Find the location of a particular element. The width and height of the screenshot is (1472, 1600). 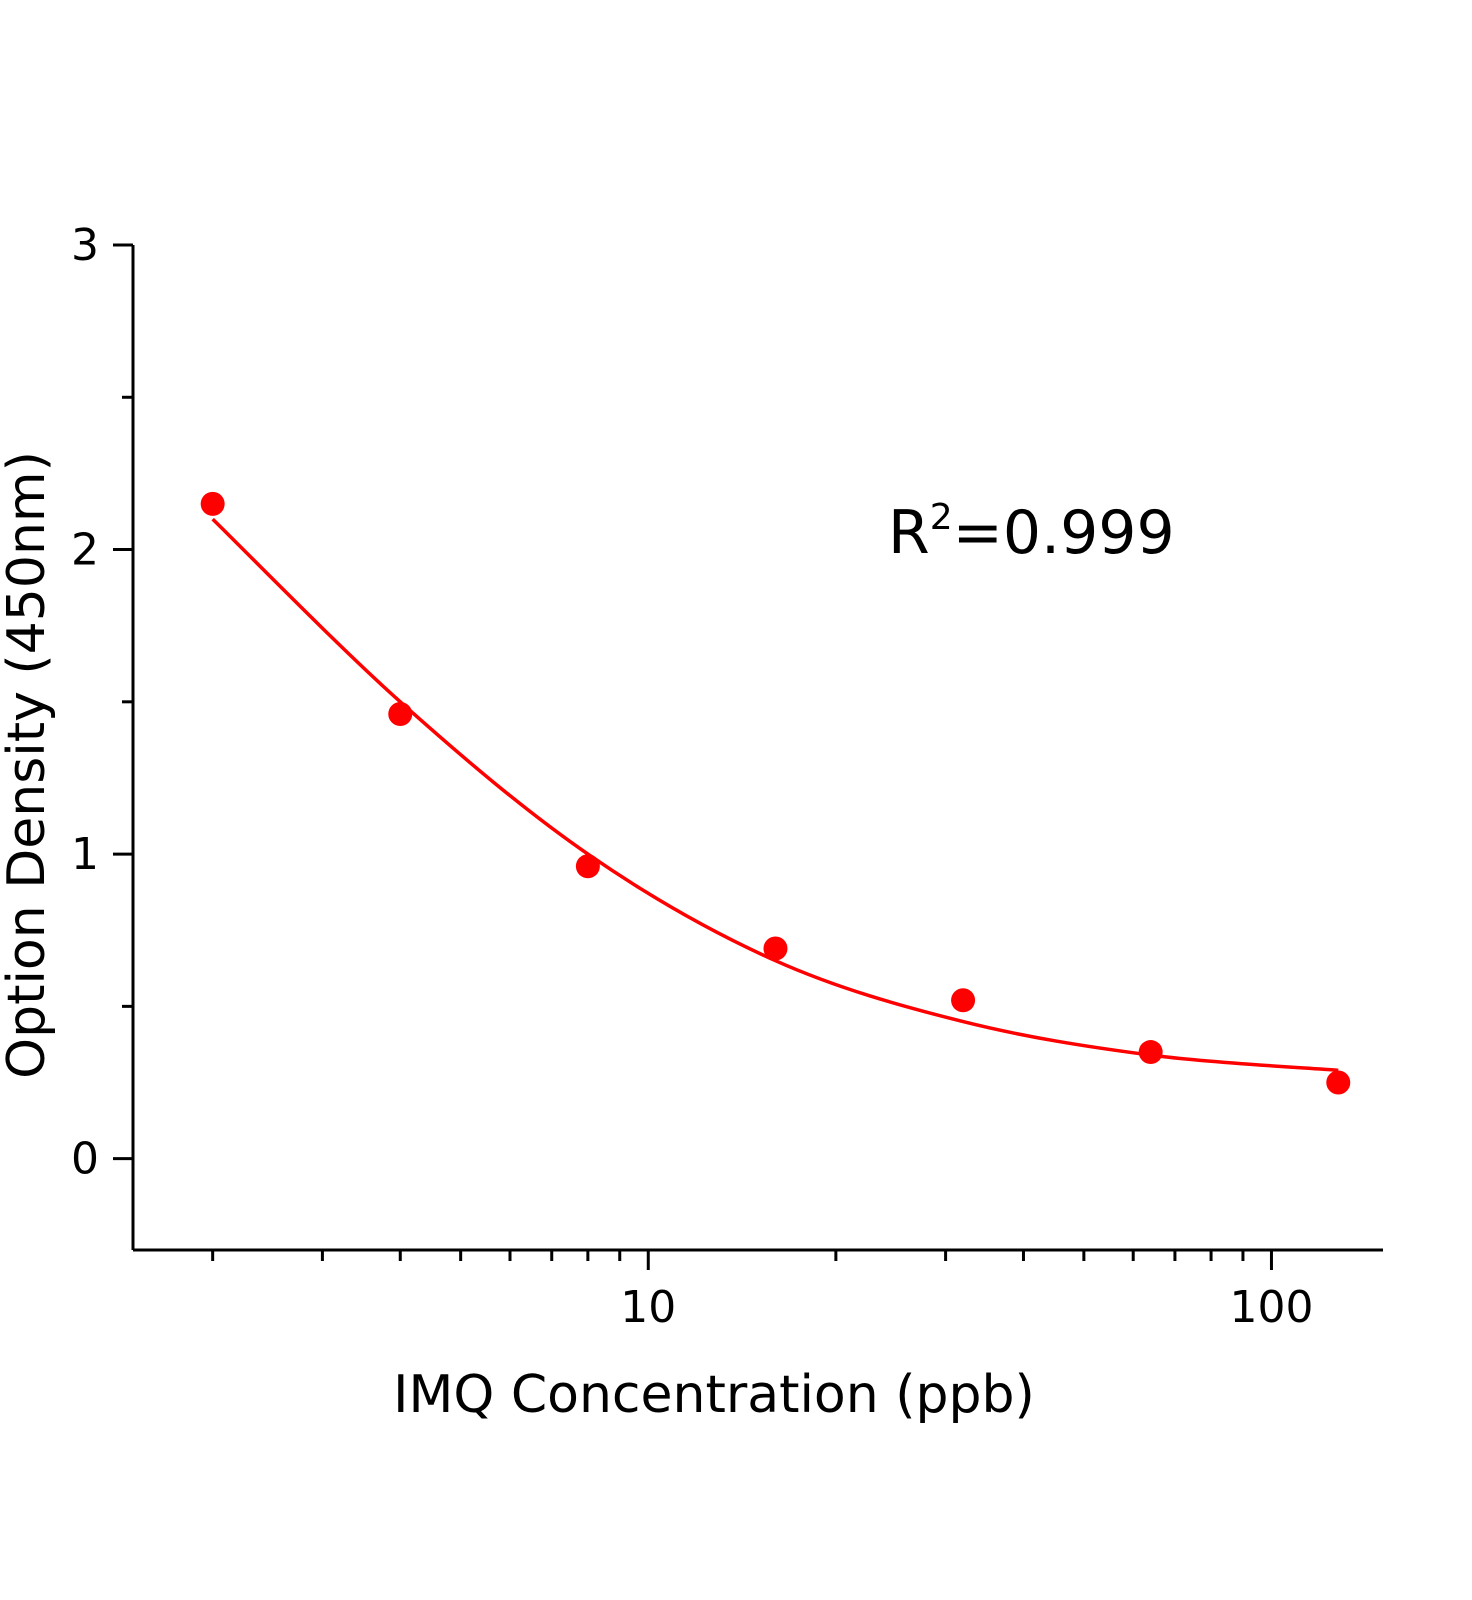

y-tick-label: 2 is located at coordinates (85, 550).